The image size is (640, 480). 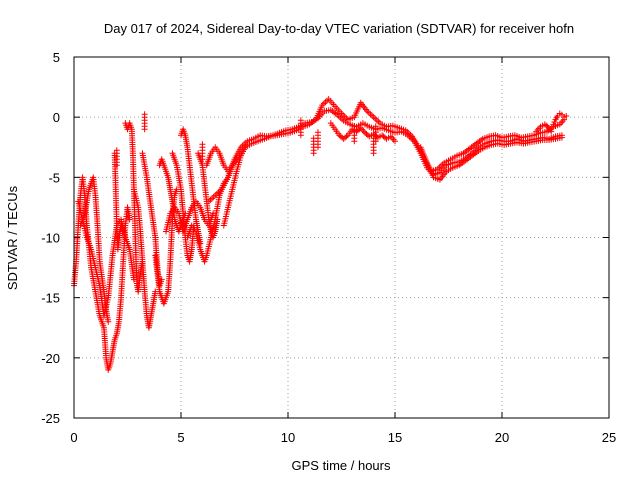 What do you see at coordinates (50, 418) in the screenshot?
I see `y-tick-label: -25` at bounding box center [50, 418].